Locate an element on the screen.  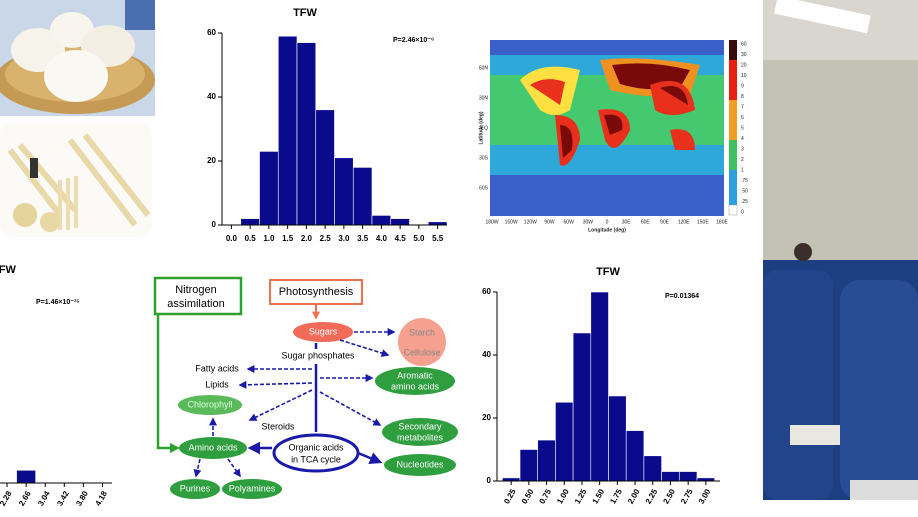
colorbar-label: 6 is located at coordinates (742, 118).